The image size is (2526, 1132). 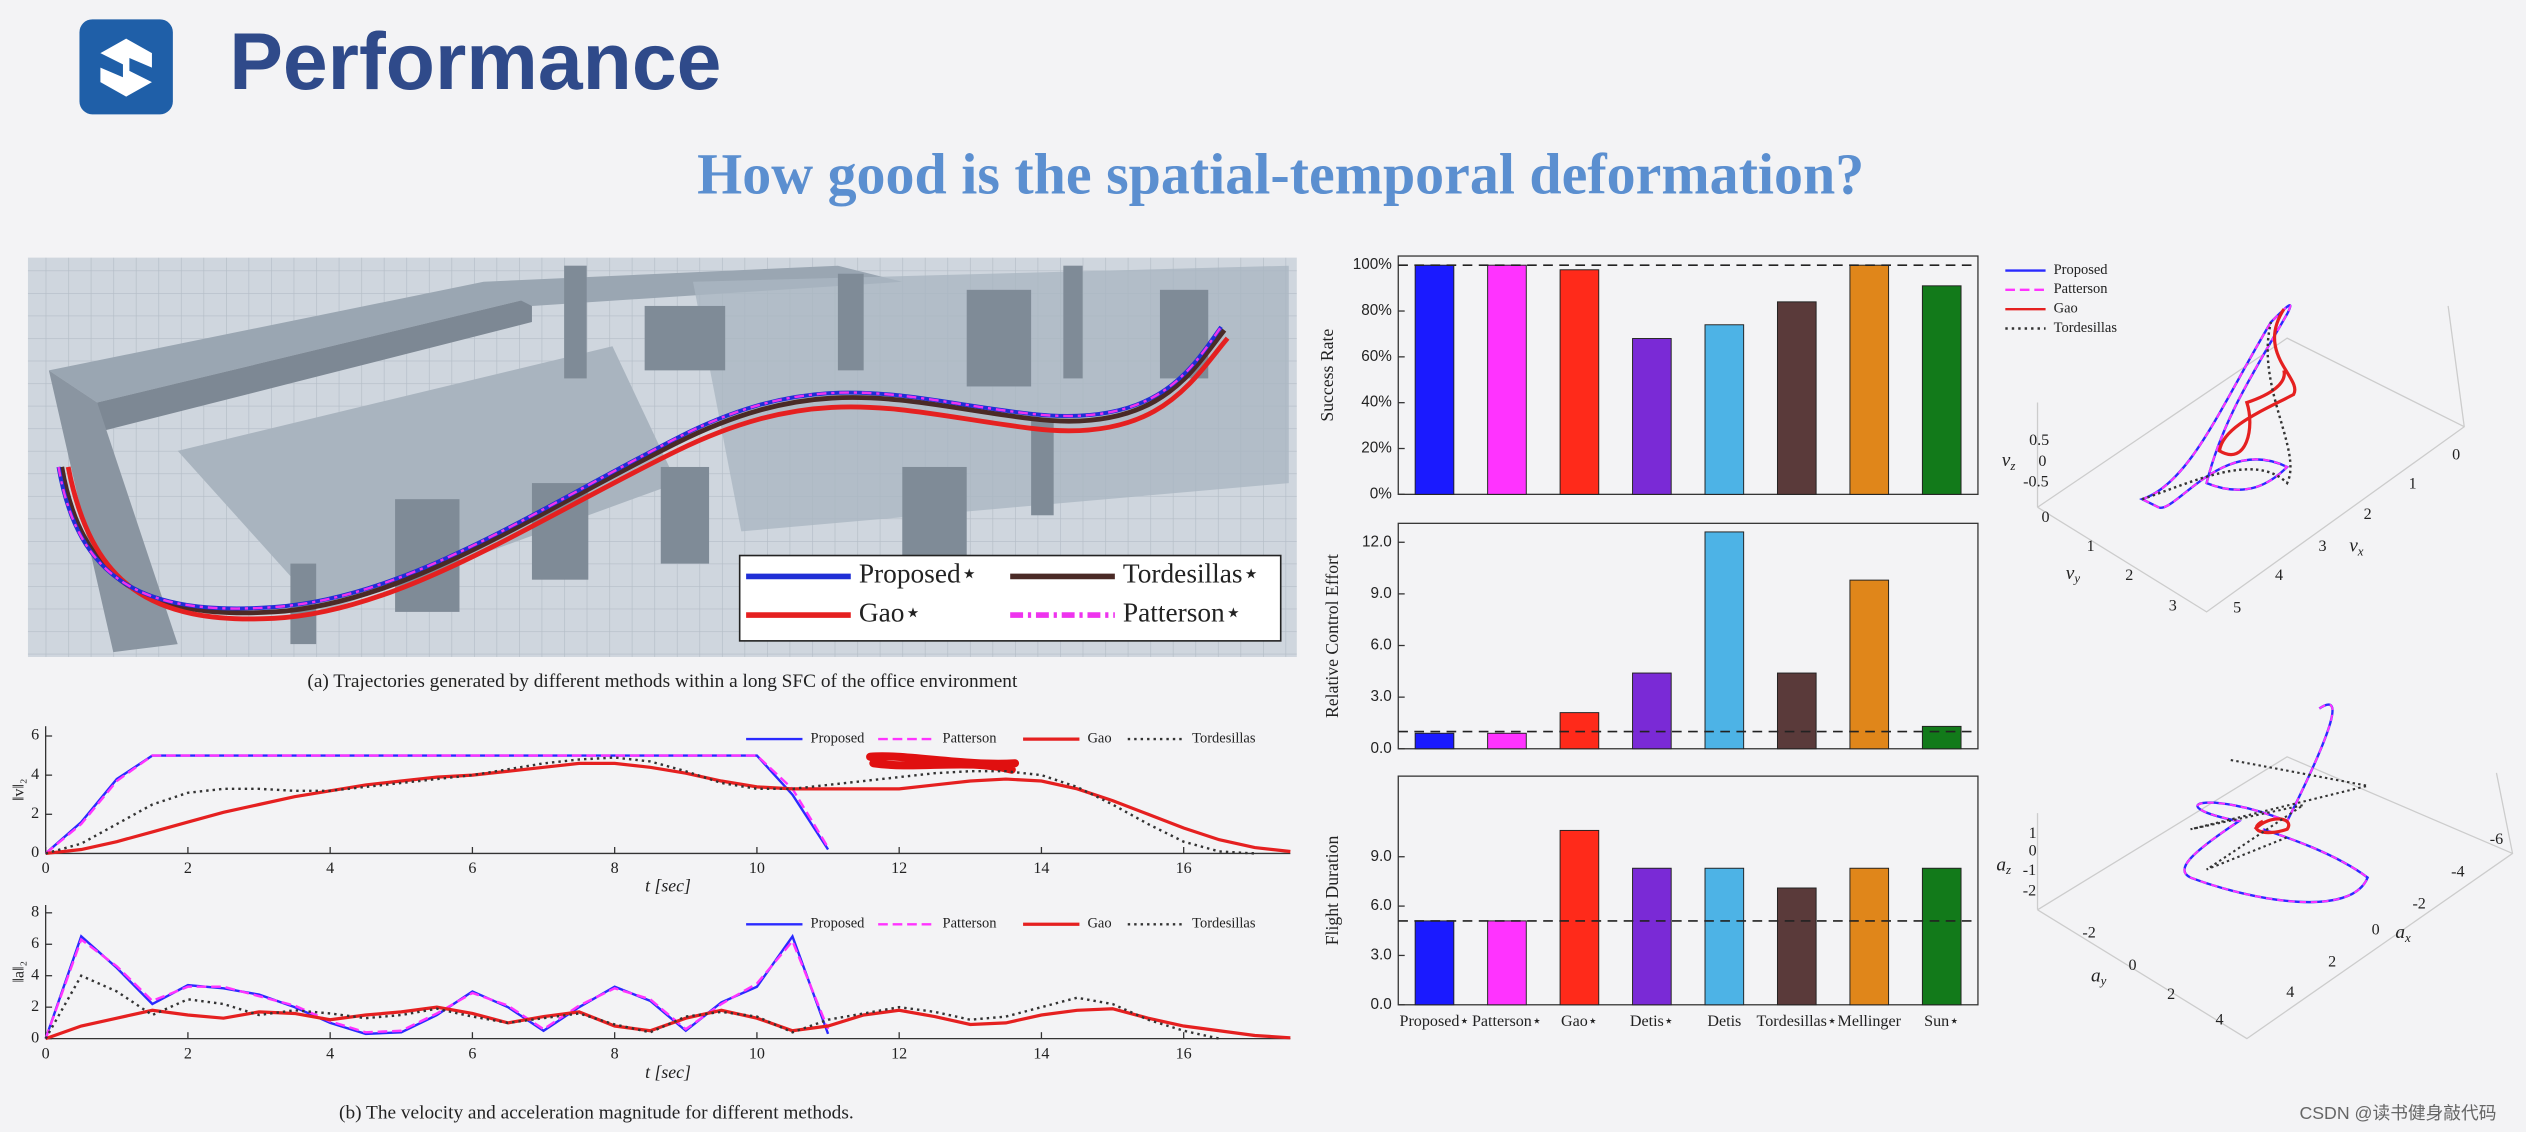 I want to click on logo, so click(x=126, y=67).